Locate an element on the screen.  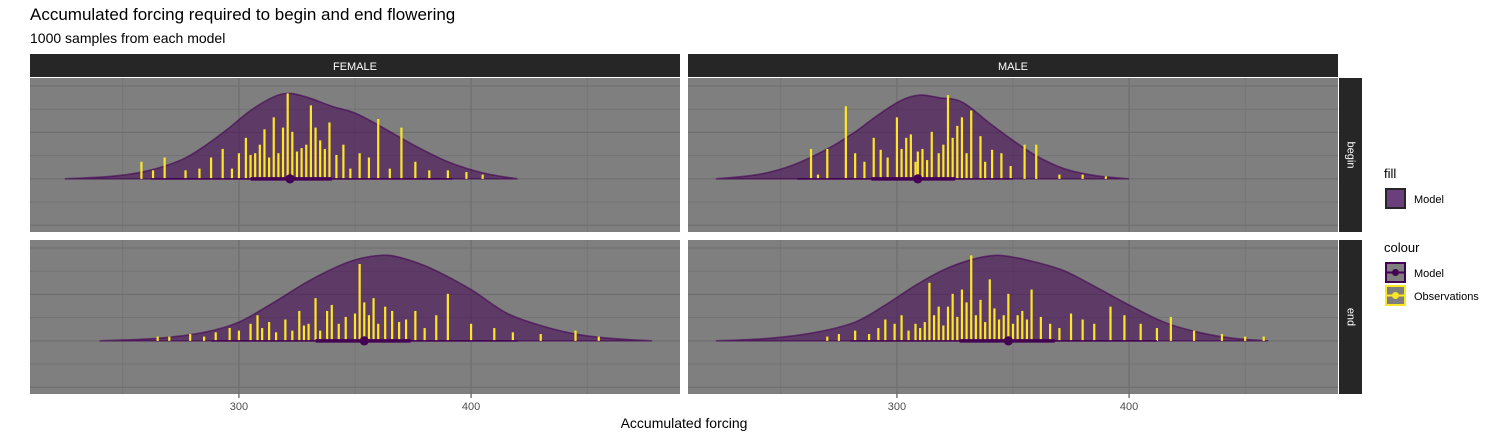
strip-female: FEMALE is located at coordinates (355, 65).